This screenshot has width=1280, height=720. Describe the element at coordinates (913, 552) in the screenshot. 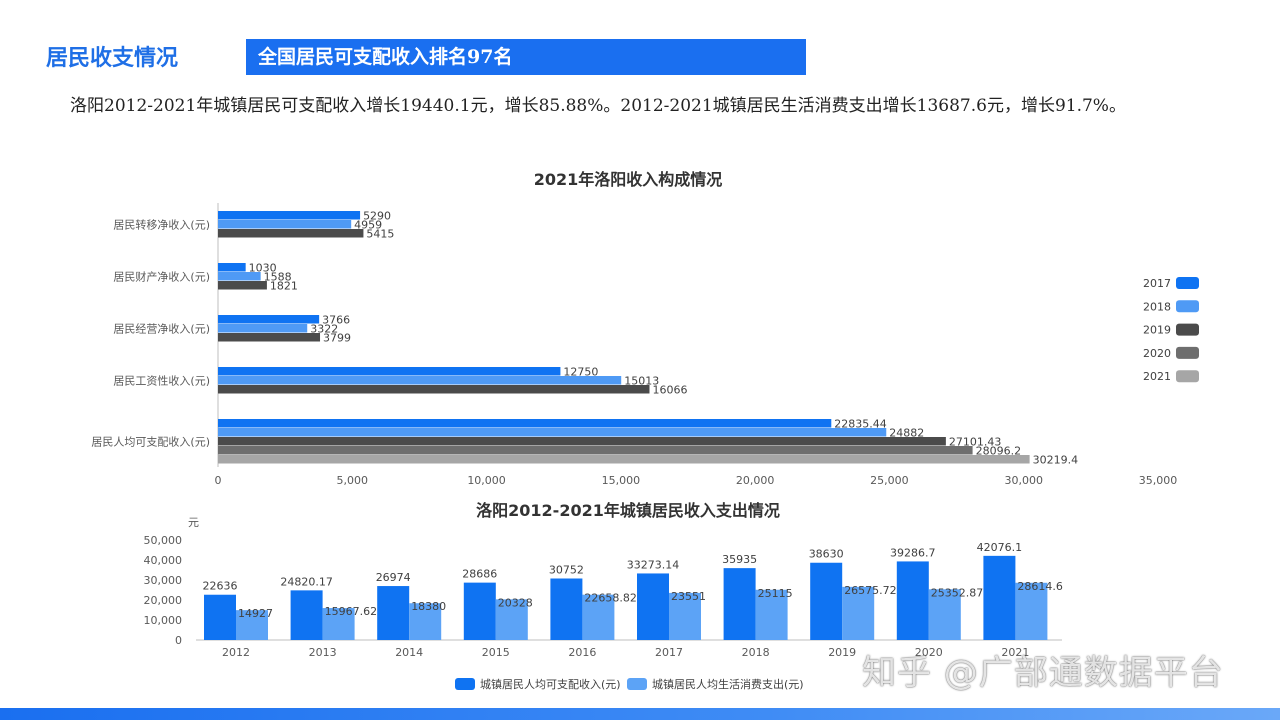

I see `data-label: 39286.7` at that location.